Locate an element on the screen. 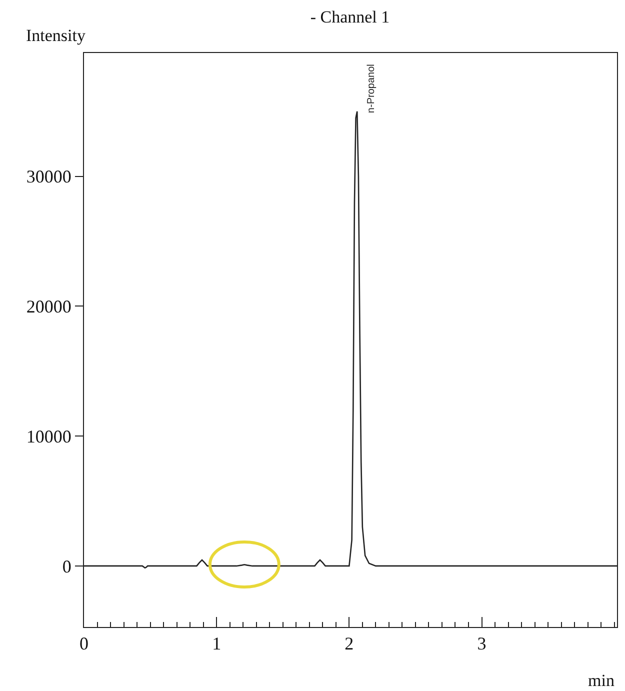  y-tick-label: 30000 is located at coordinates (49, 176).